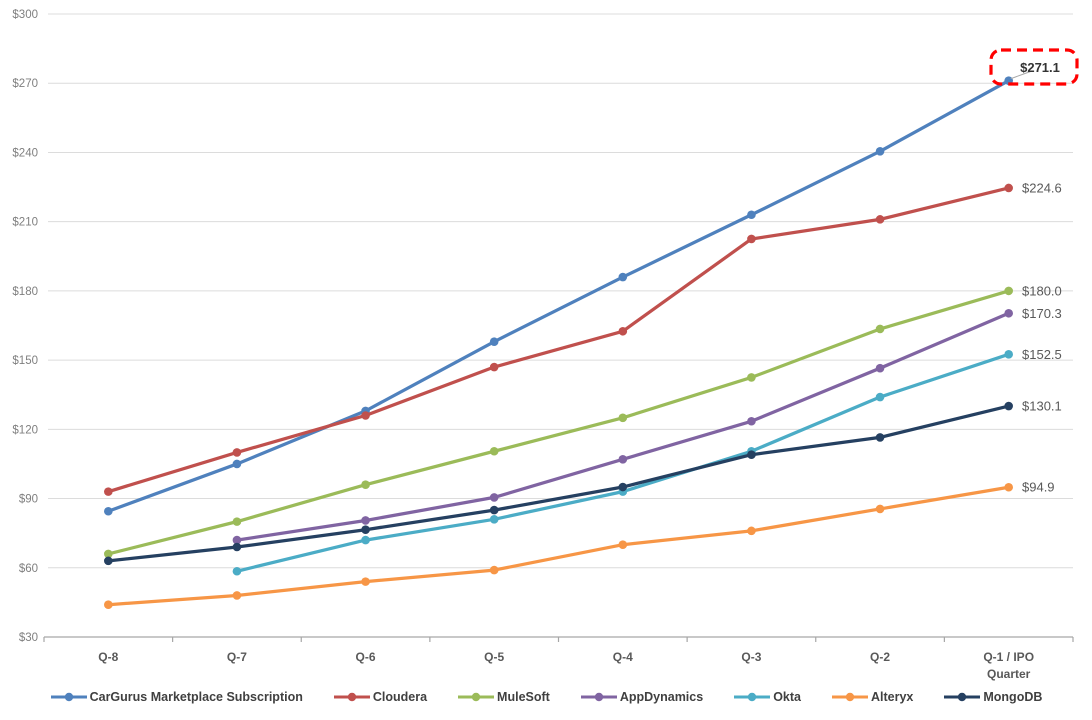  I want to click on callout-leader-line, so click(1021, 75).